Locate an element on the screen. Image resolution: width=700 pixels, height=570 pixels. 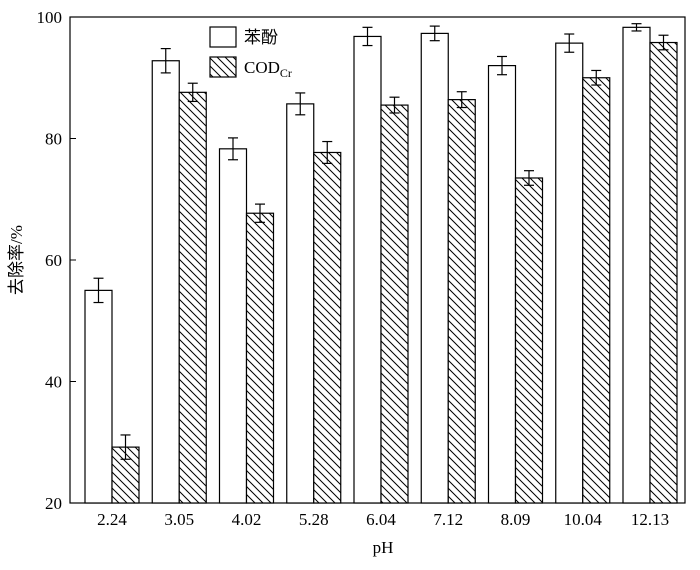
y-tick-label: 20 is located at coordinates (53, 503).